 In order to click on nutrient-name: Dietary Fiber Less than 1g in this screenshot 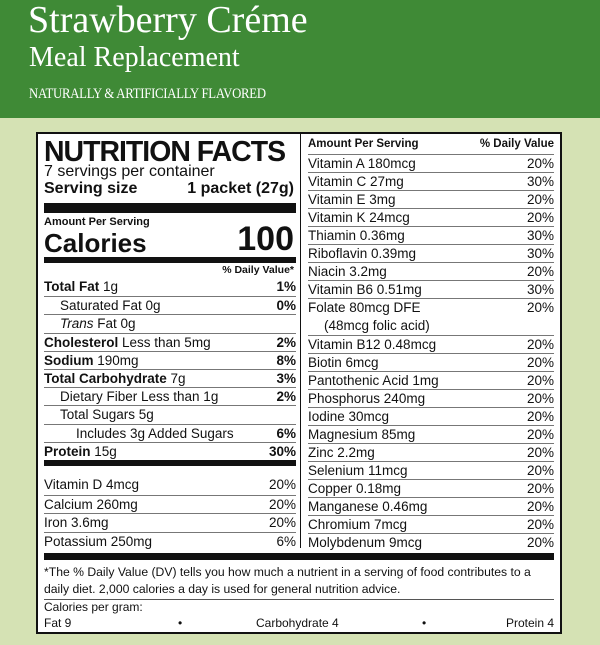, I will do `click(131, 396)`.